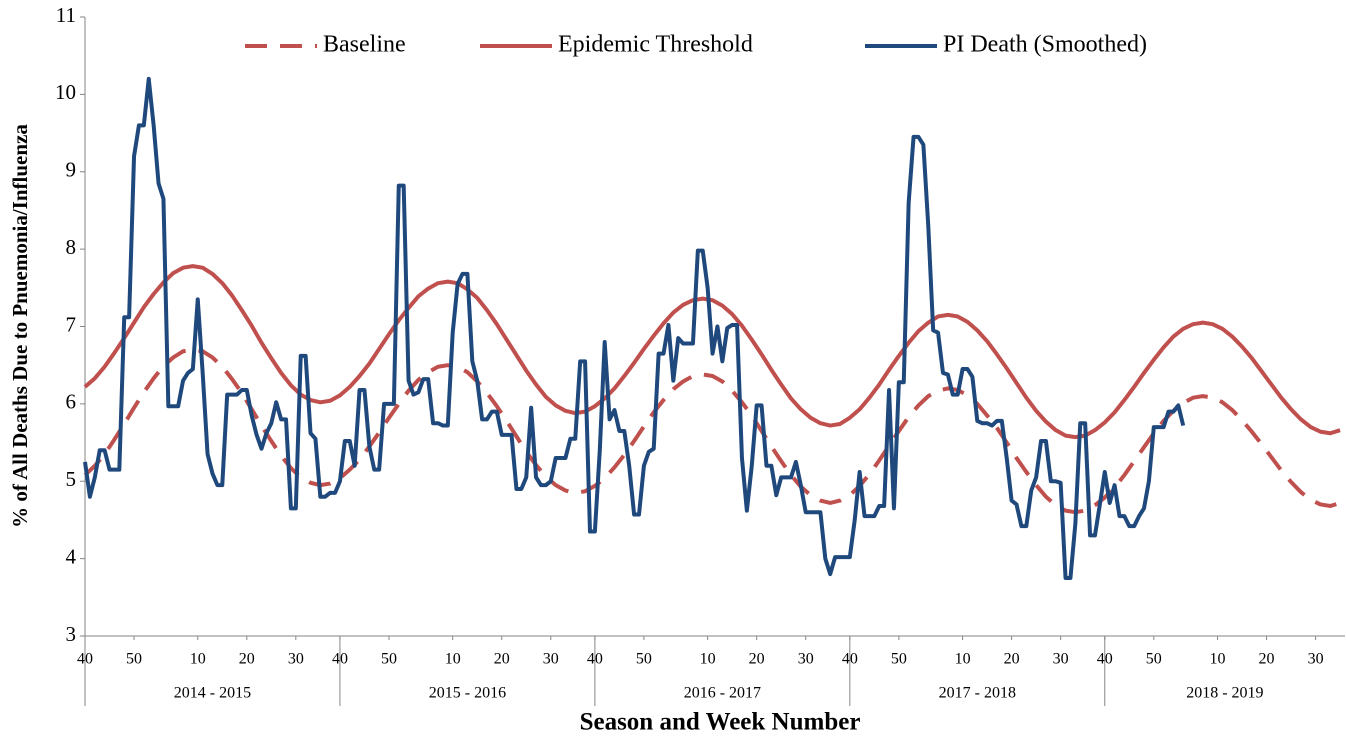 This screenshot has height=736, width=1346. I want to click on y-tick-label: 11, so click(66, 15).